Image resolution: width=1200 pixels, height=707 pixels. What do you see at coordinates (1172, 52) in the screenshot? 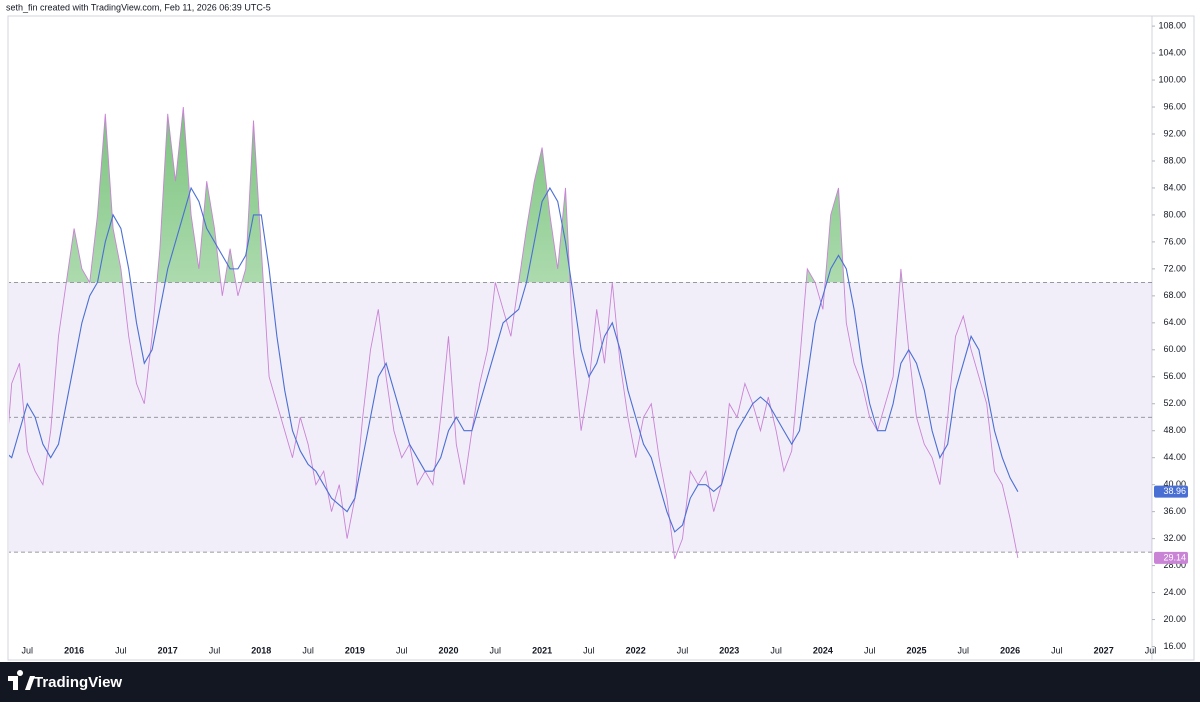
I see `y-tick-label: 104.00` at bounding box center [1172, 52].